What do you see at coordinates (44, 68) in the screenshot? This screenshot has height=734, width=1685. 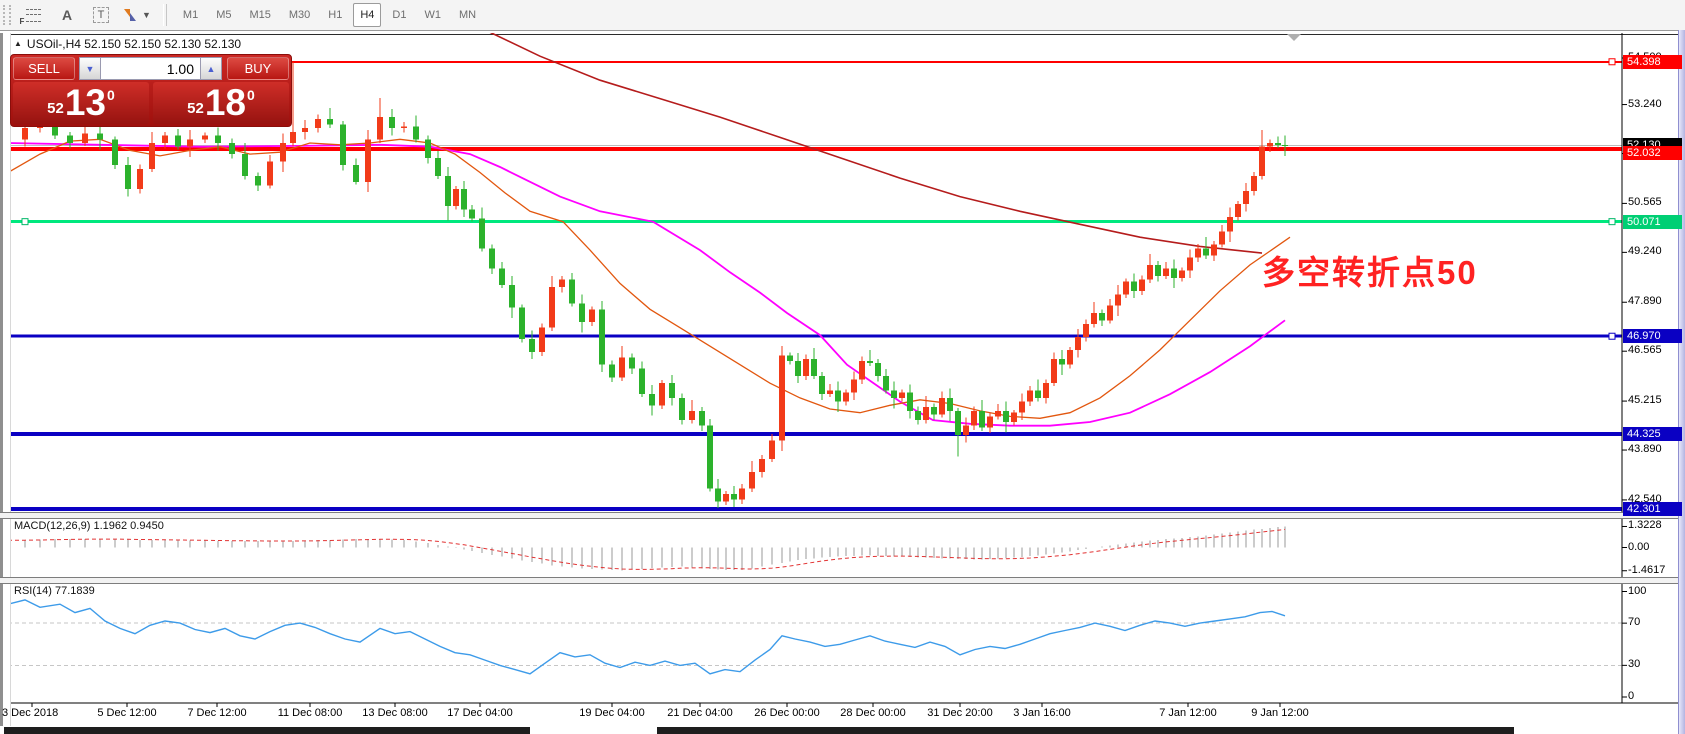 I see `sell-button: SELL` at bounding box center [44, 68].